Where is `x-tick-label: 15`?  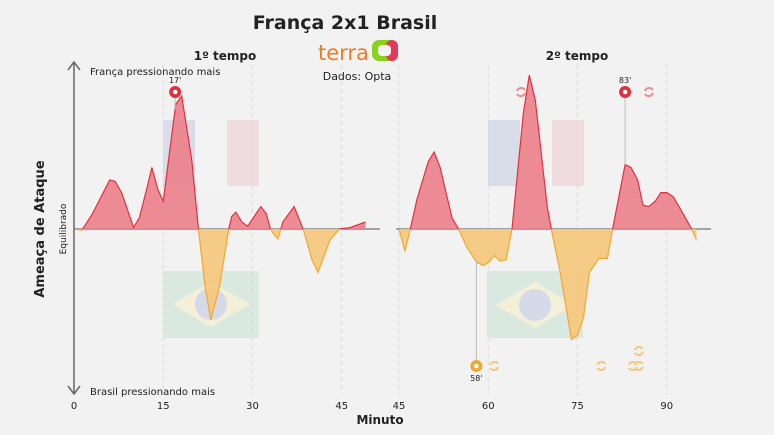 x-tick-label: 15 is located at coordinates (163, 406).